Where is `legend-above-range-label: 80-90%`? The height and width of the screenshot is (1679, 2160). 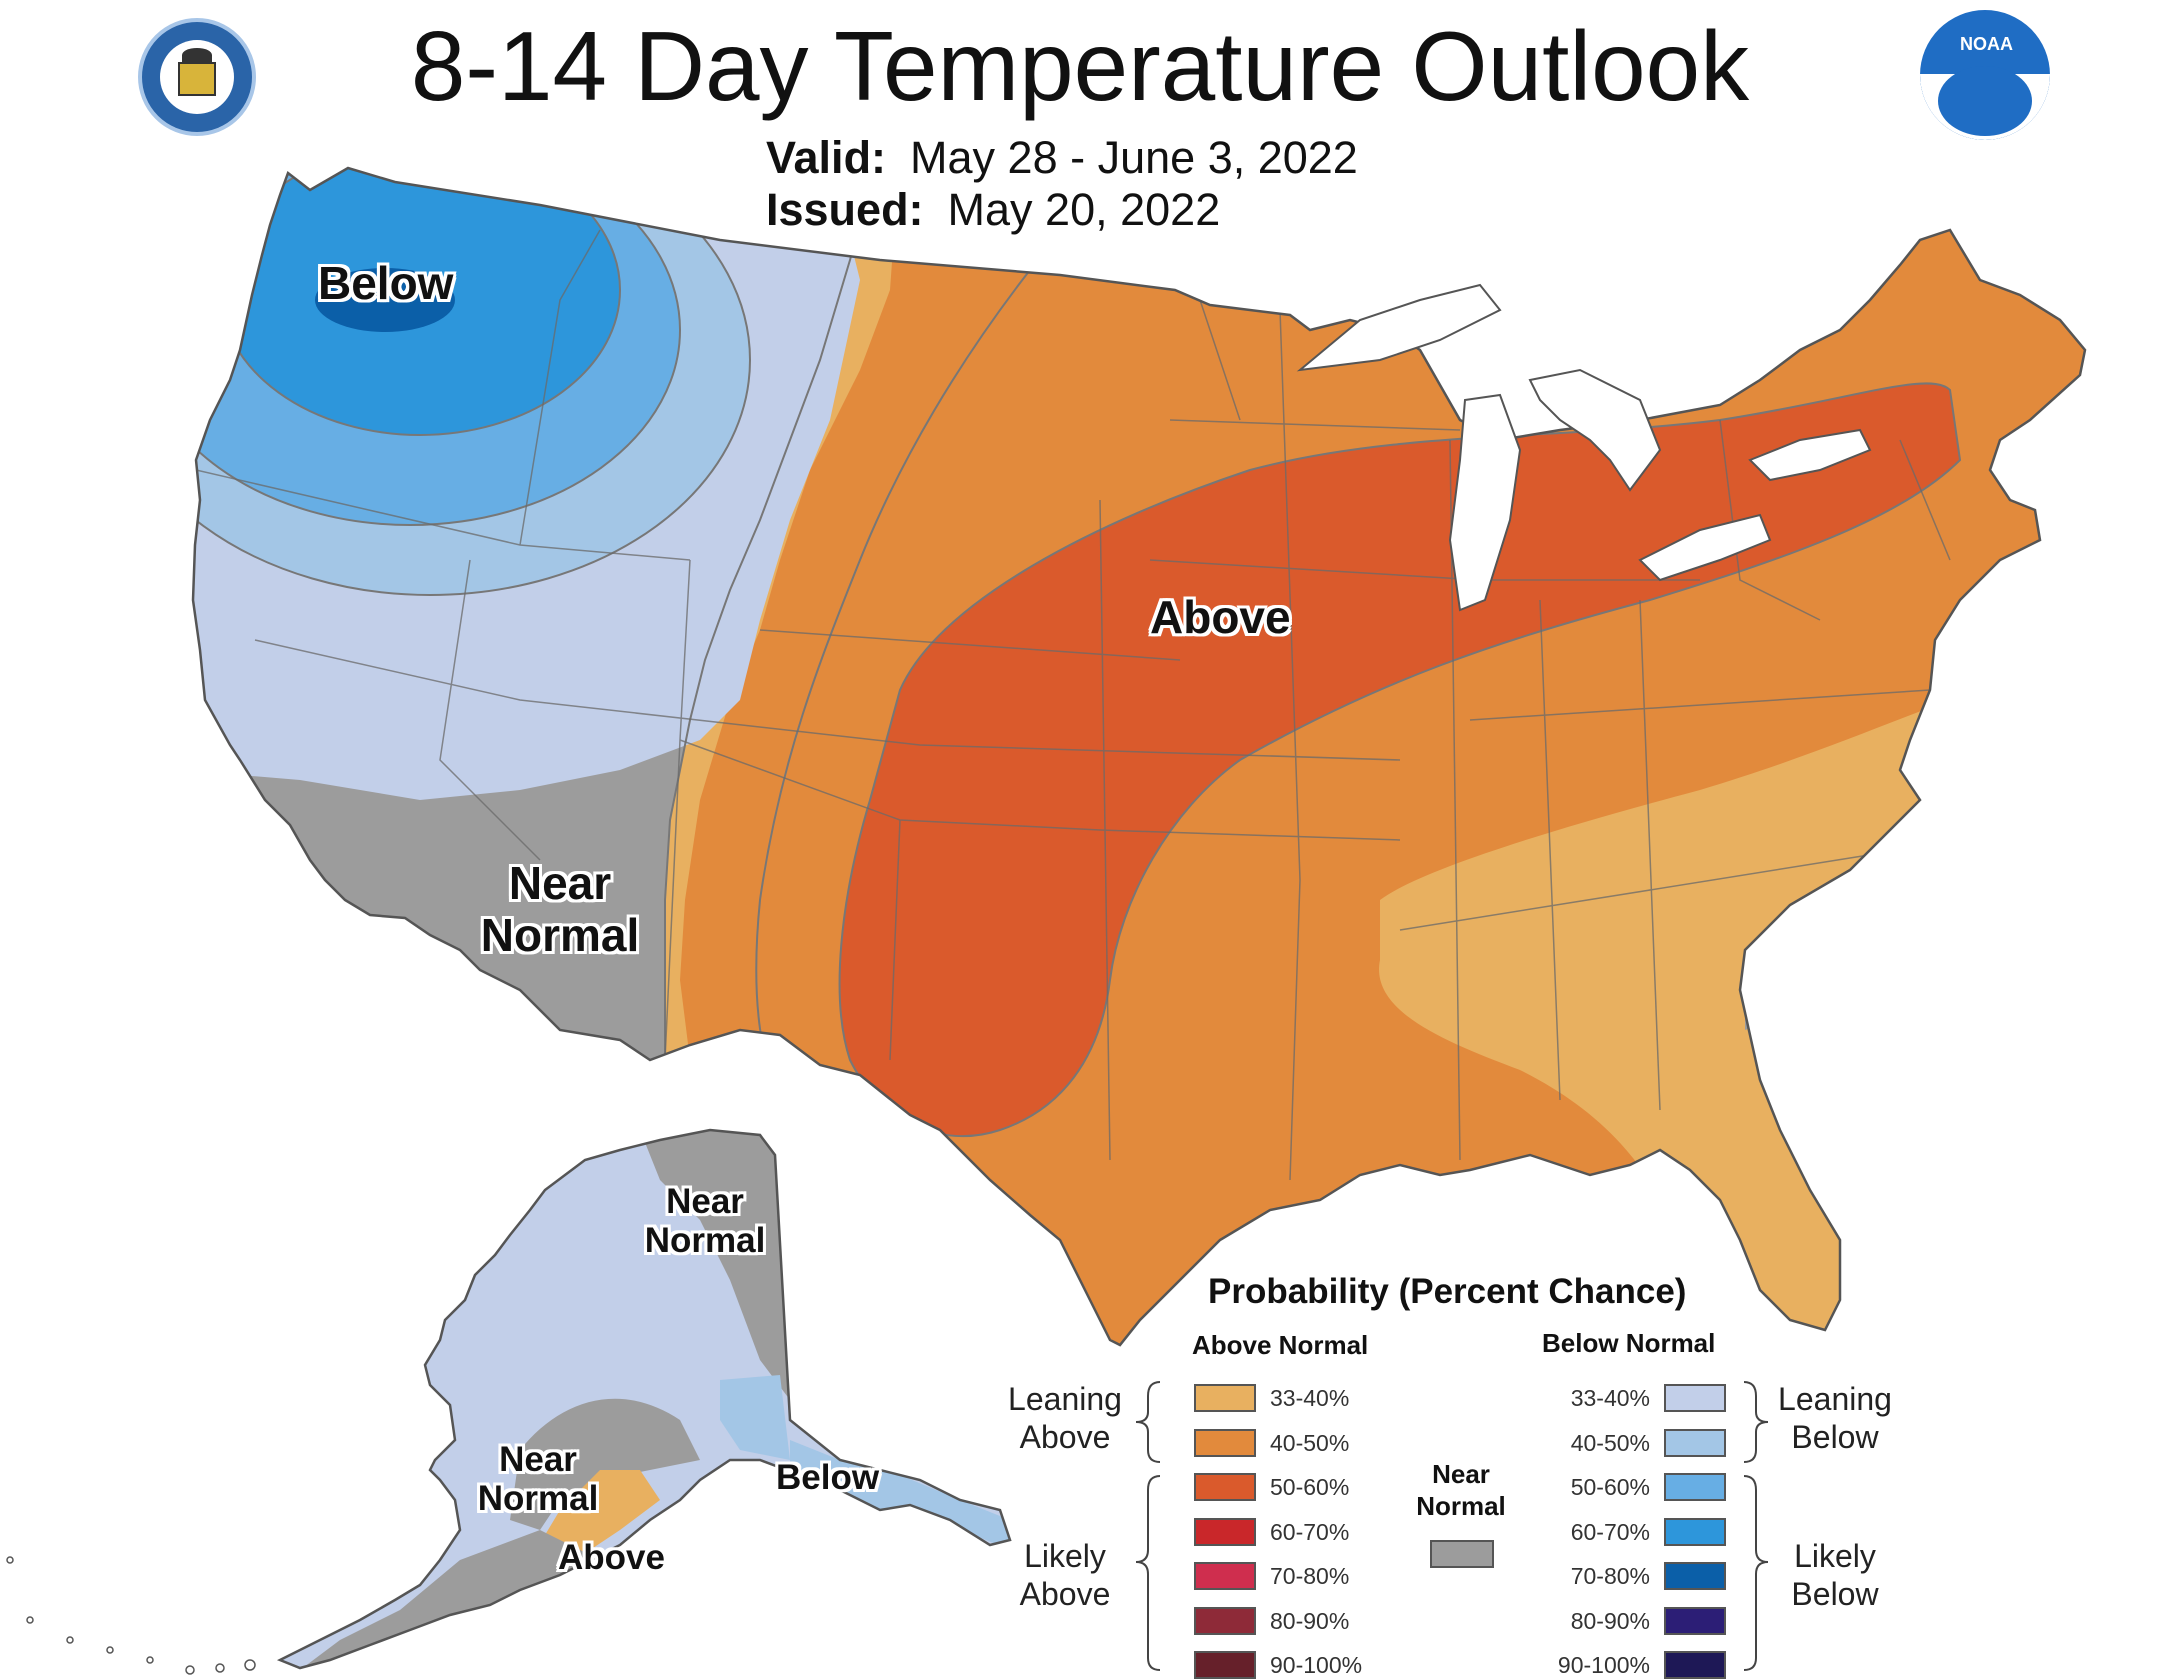 legend-above-range-label: 80-90% is located at coordinates (1310, 1620).